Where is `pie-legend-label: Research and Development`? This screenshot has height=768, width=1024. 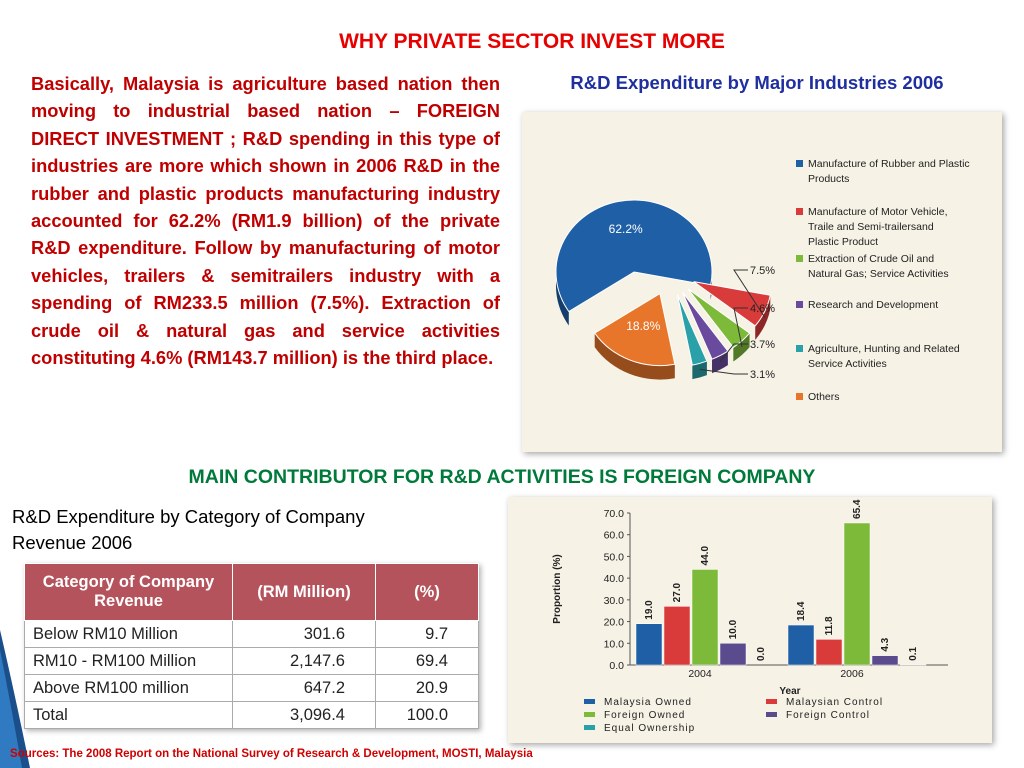 pie-legend-label: Research and Development is located at coordinates (873, 305).